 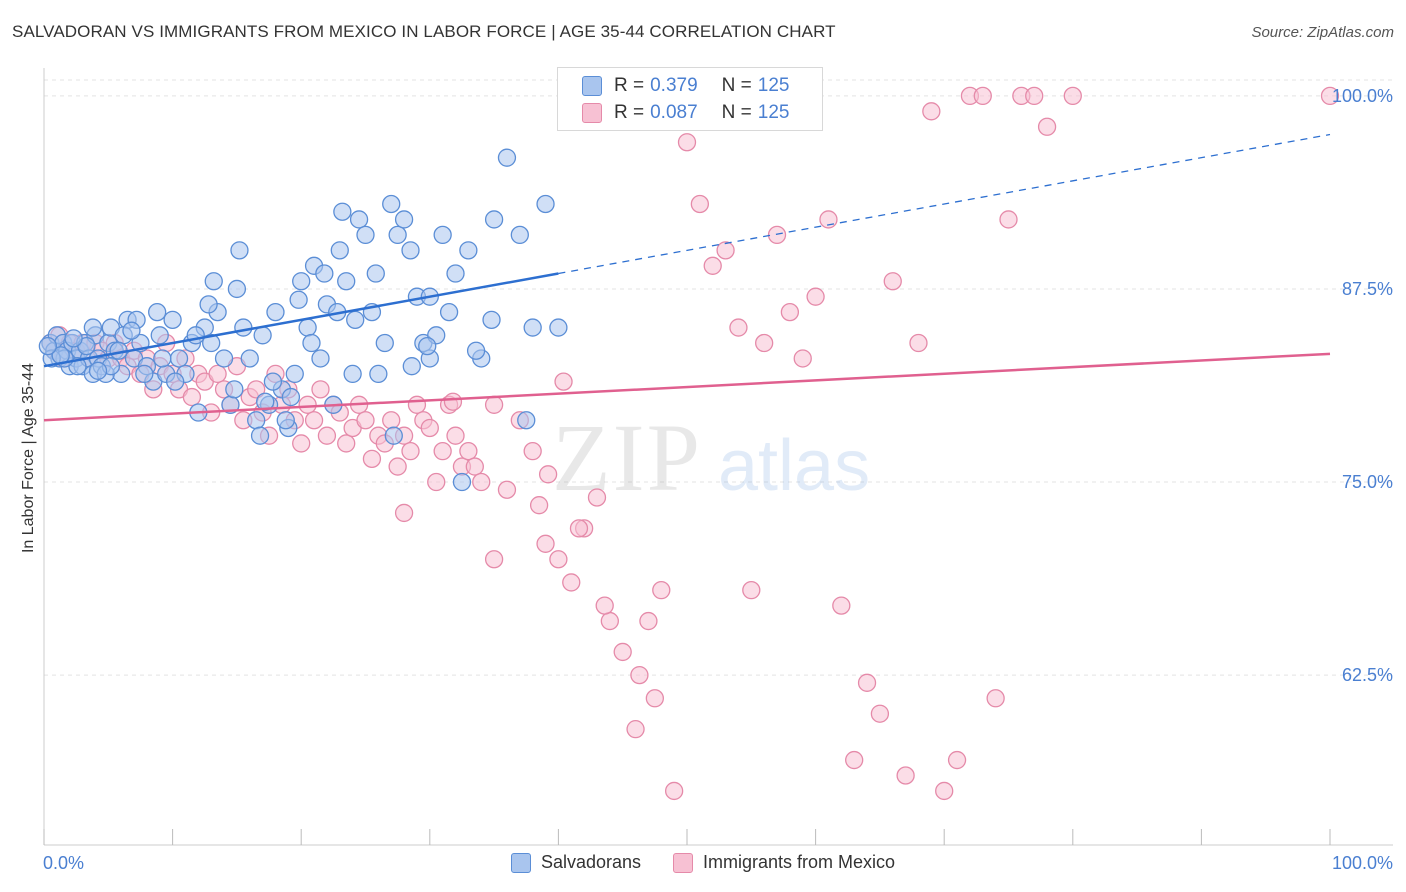 What do you see at coordinates (1367, 482) in the screenshot?
I see `y-tick-label: 75.0%` at bounding box center [1367, 482].